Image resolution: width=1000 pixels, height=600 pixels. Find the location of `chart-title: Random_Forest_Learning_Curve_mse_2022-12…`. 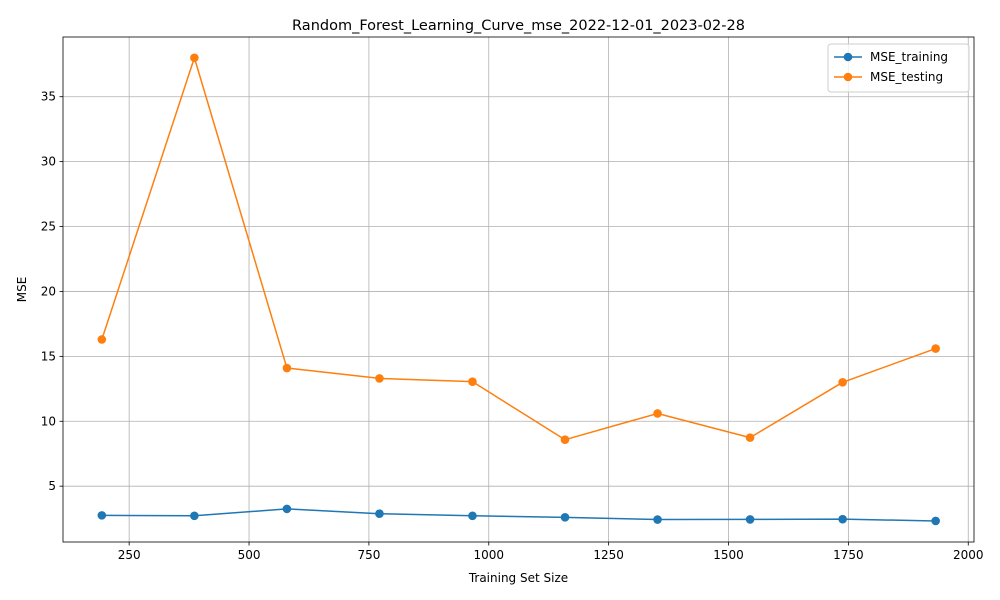

chart-title: Random_Forest_Learning_Curve_mse_2022-12… is located at coordinates (518, 26).